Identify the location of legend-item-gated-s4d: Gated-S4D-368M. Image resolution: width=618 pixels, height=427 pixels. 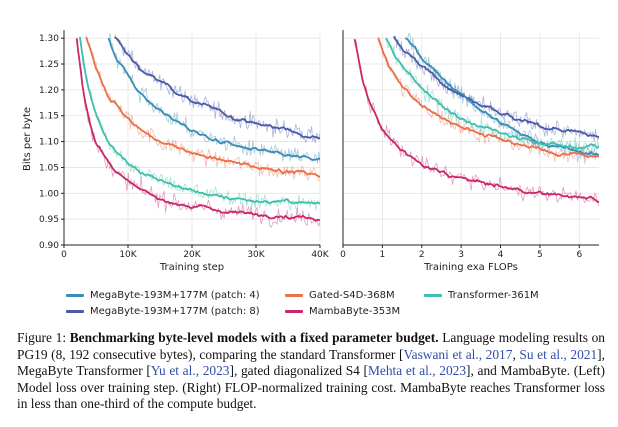
(340, 296).